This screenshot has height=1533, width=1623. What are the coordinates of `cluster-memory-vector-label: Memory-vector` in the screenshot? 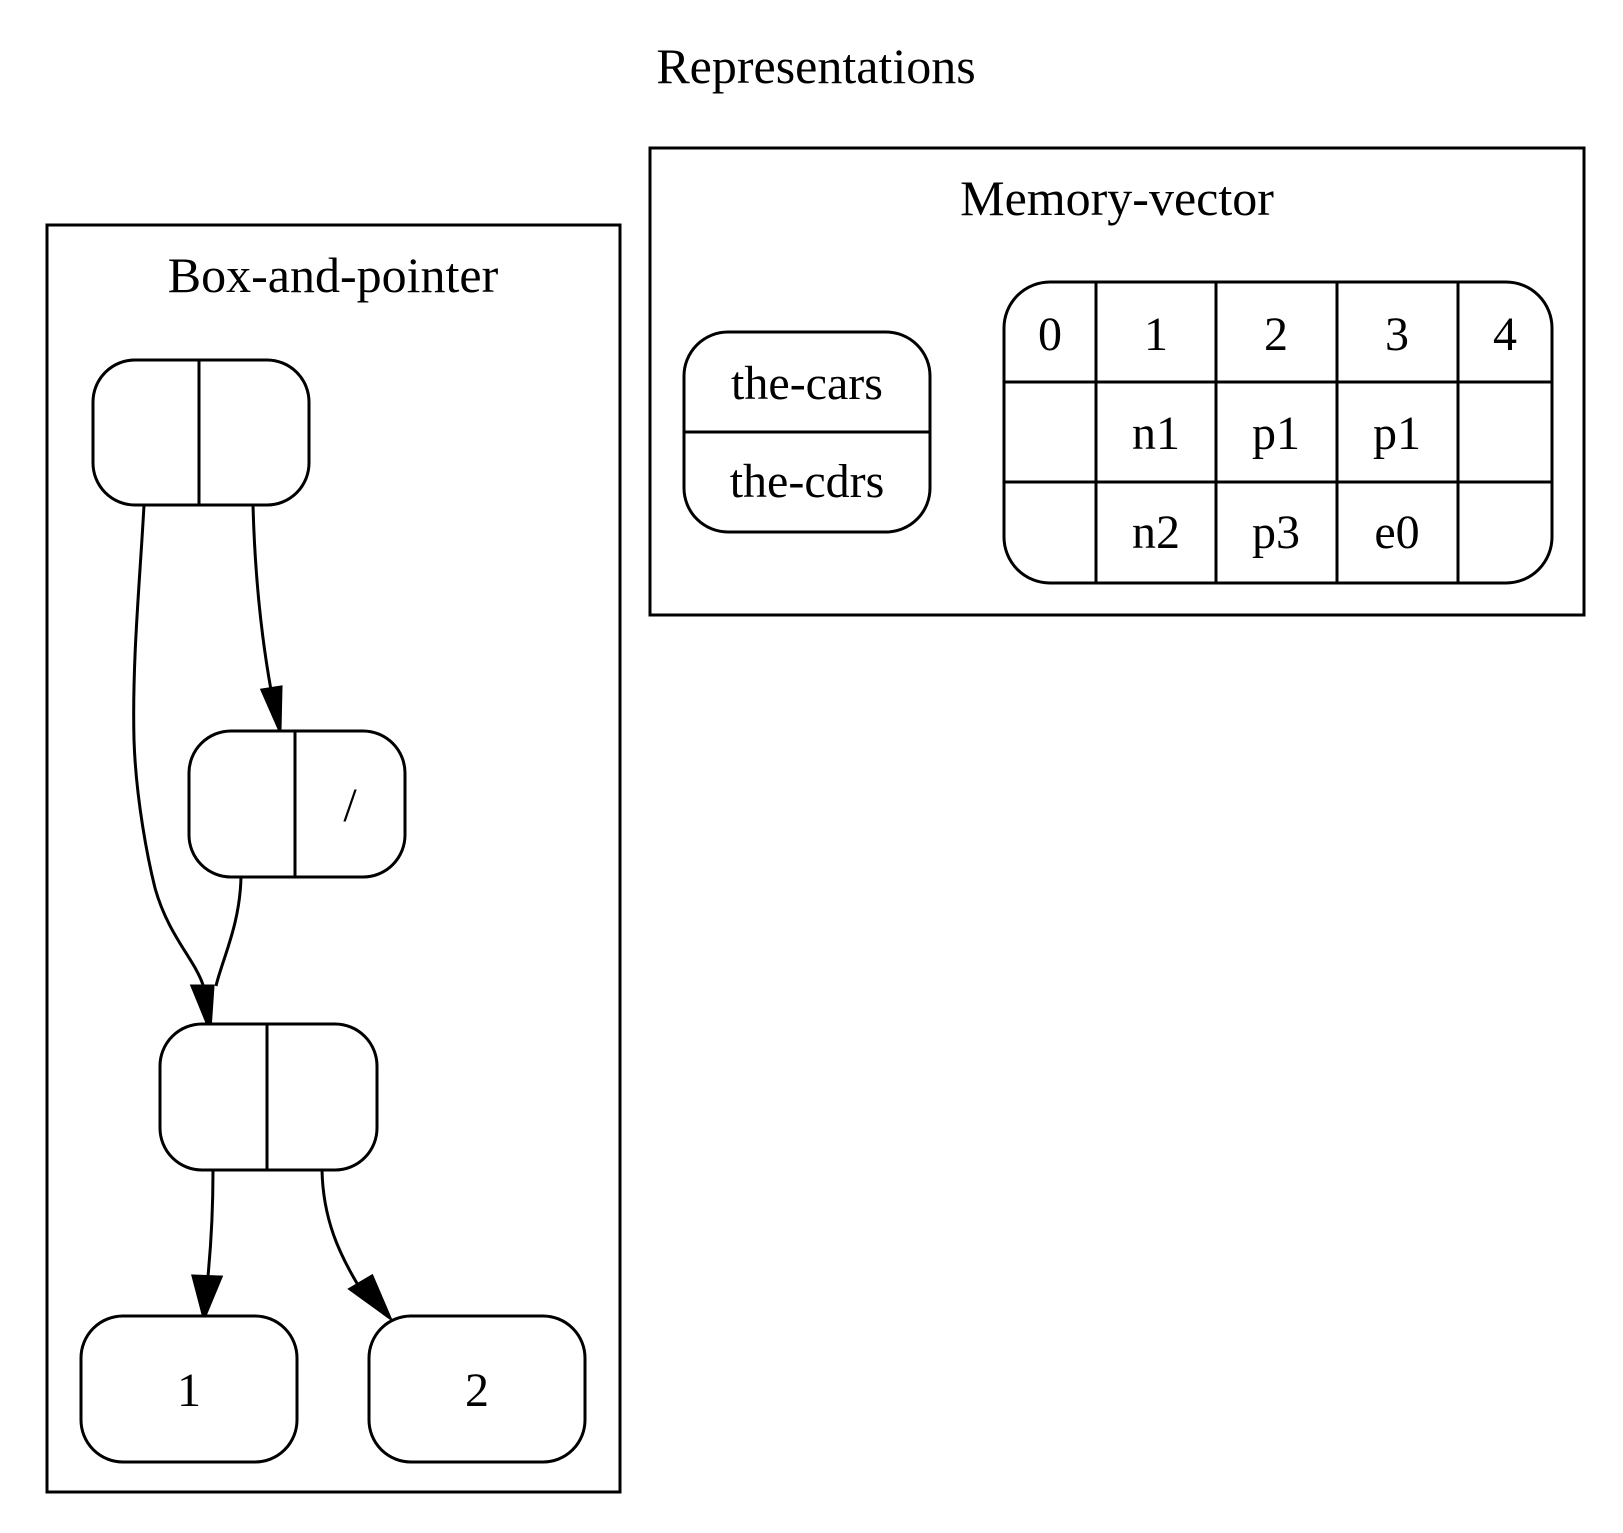 It's located at (1117, 198).